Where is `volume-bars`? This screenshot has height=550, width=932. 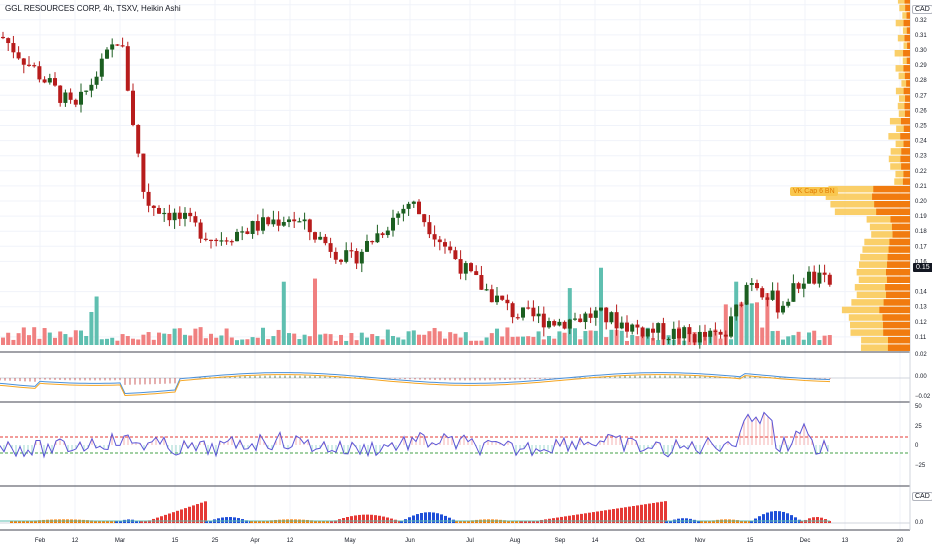 volume-bars is located at coordinates (416, 306).